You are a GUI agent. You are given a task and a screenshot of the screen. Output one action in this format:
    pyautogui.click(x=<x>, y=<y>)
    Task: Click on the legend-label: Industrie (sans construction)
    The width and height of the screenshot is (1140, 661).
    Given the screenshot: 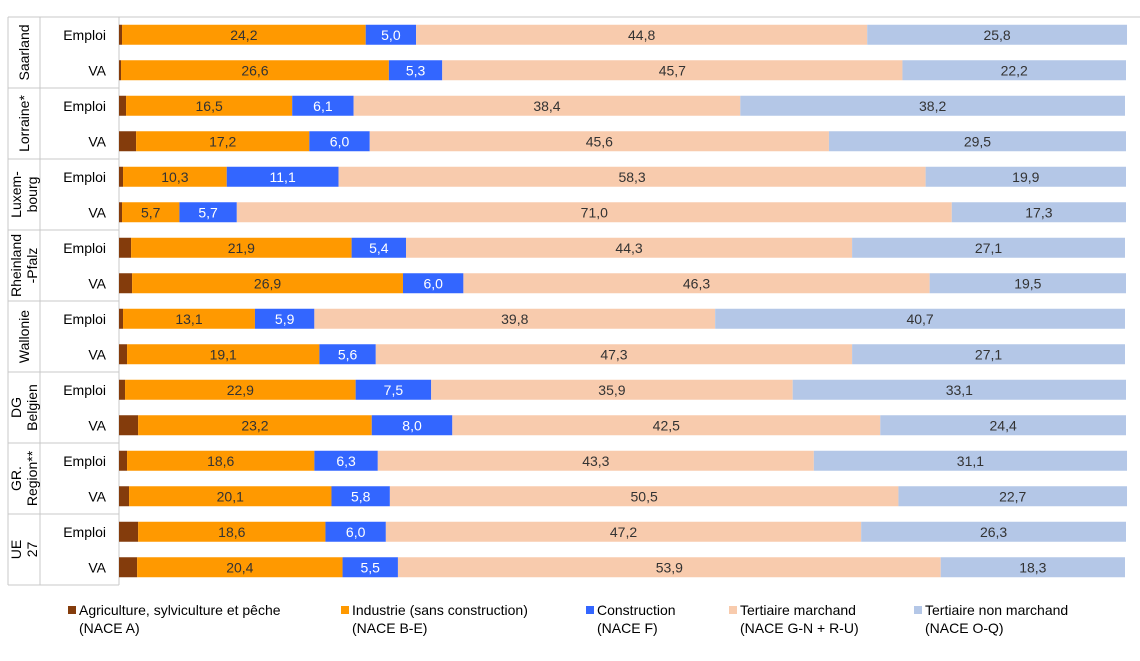 What is the action you would take?
    pyautogui.click(x=440, y=610)
    